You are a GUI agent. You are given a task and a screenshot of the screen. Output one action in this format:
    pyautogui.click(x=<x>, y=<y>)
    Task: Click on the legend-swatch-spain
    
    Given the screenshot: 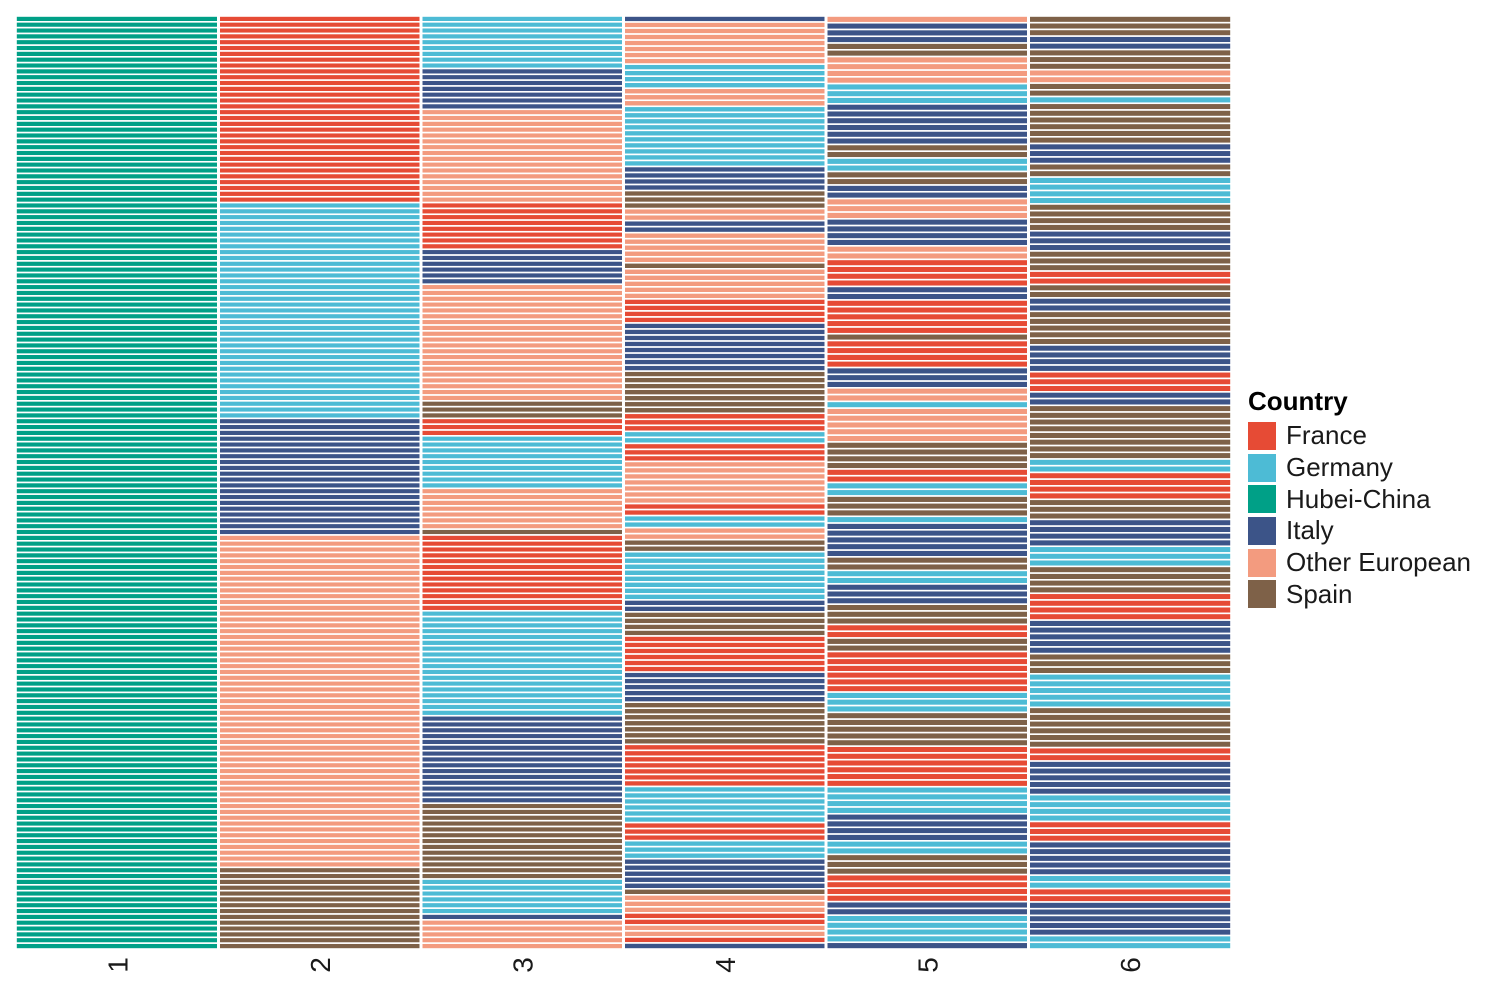 What is the action you would take?
    pyautogui.click(x=1262, y=594)
    